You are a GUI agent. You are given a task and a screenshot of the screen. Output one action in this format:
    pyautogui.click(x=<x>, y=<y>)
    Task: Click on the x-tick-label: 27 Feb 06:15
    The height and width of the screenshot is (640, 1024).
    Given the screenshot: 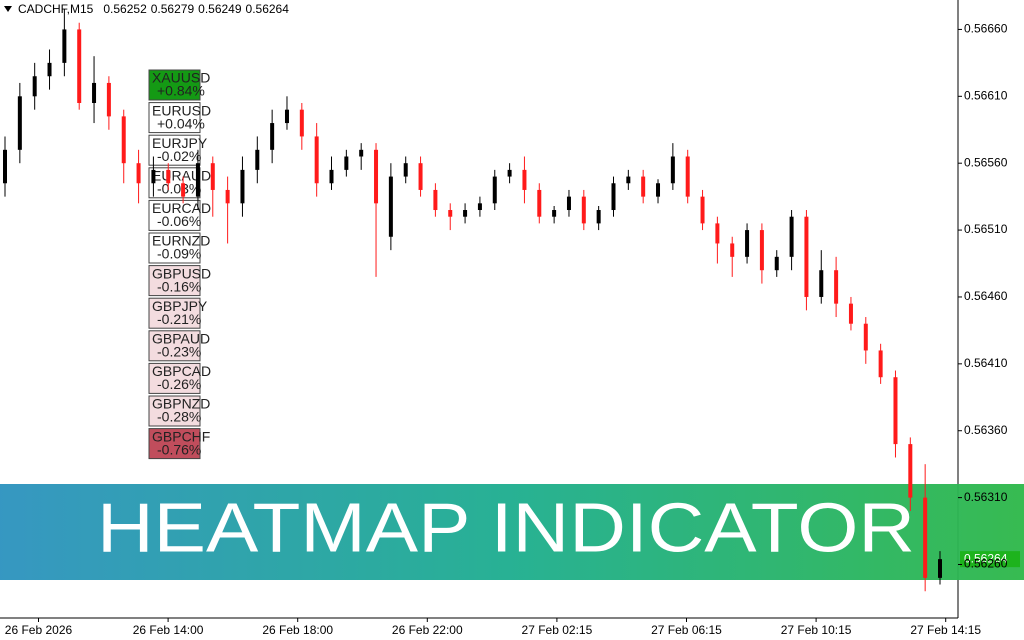 What is the action you would take?
    pyautogui.click(x=686, y=630)
    